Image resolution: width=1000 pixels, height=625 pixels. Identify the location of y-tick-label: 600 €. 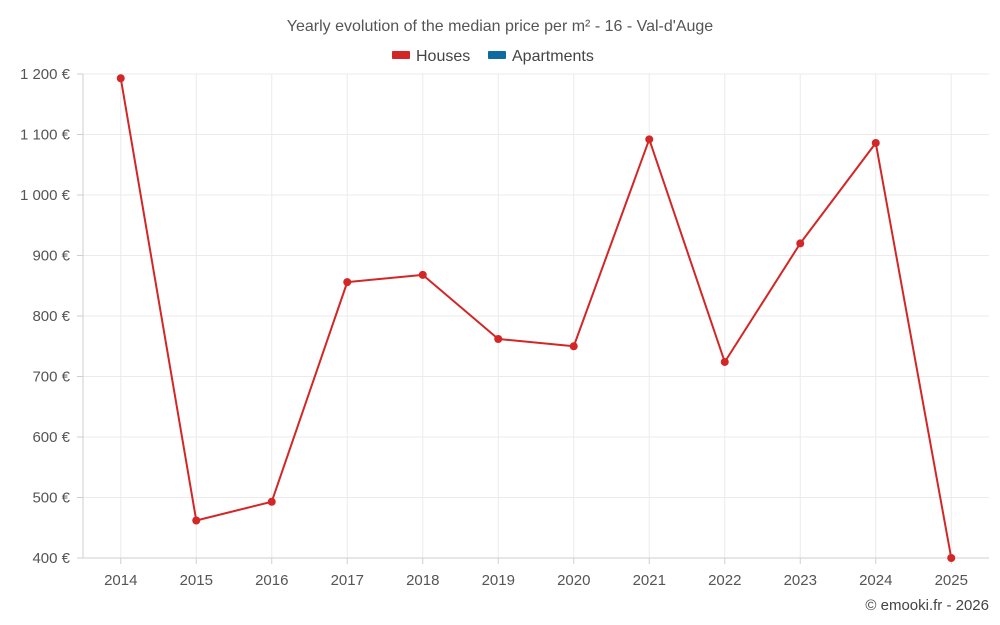
(51, 437).